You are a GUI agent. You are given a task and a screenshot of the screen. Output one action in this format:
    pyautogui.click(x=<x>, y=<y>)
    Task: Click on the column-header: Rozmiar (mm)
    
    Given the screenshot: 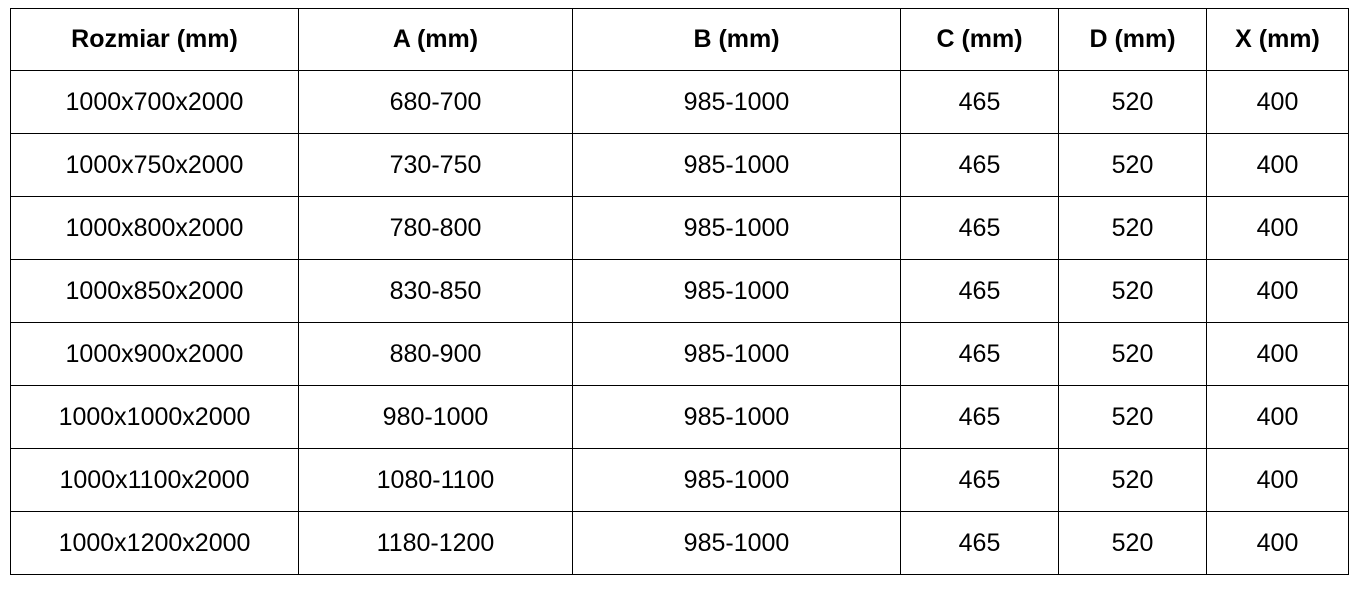 What is the action you would take?
    pyautogui.click(x=154, y=39)
    